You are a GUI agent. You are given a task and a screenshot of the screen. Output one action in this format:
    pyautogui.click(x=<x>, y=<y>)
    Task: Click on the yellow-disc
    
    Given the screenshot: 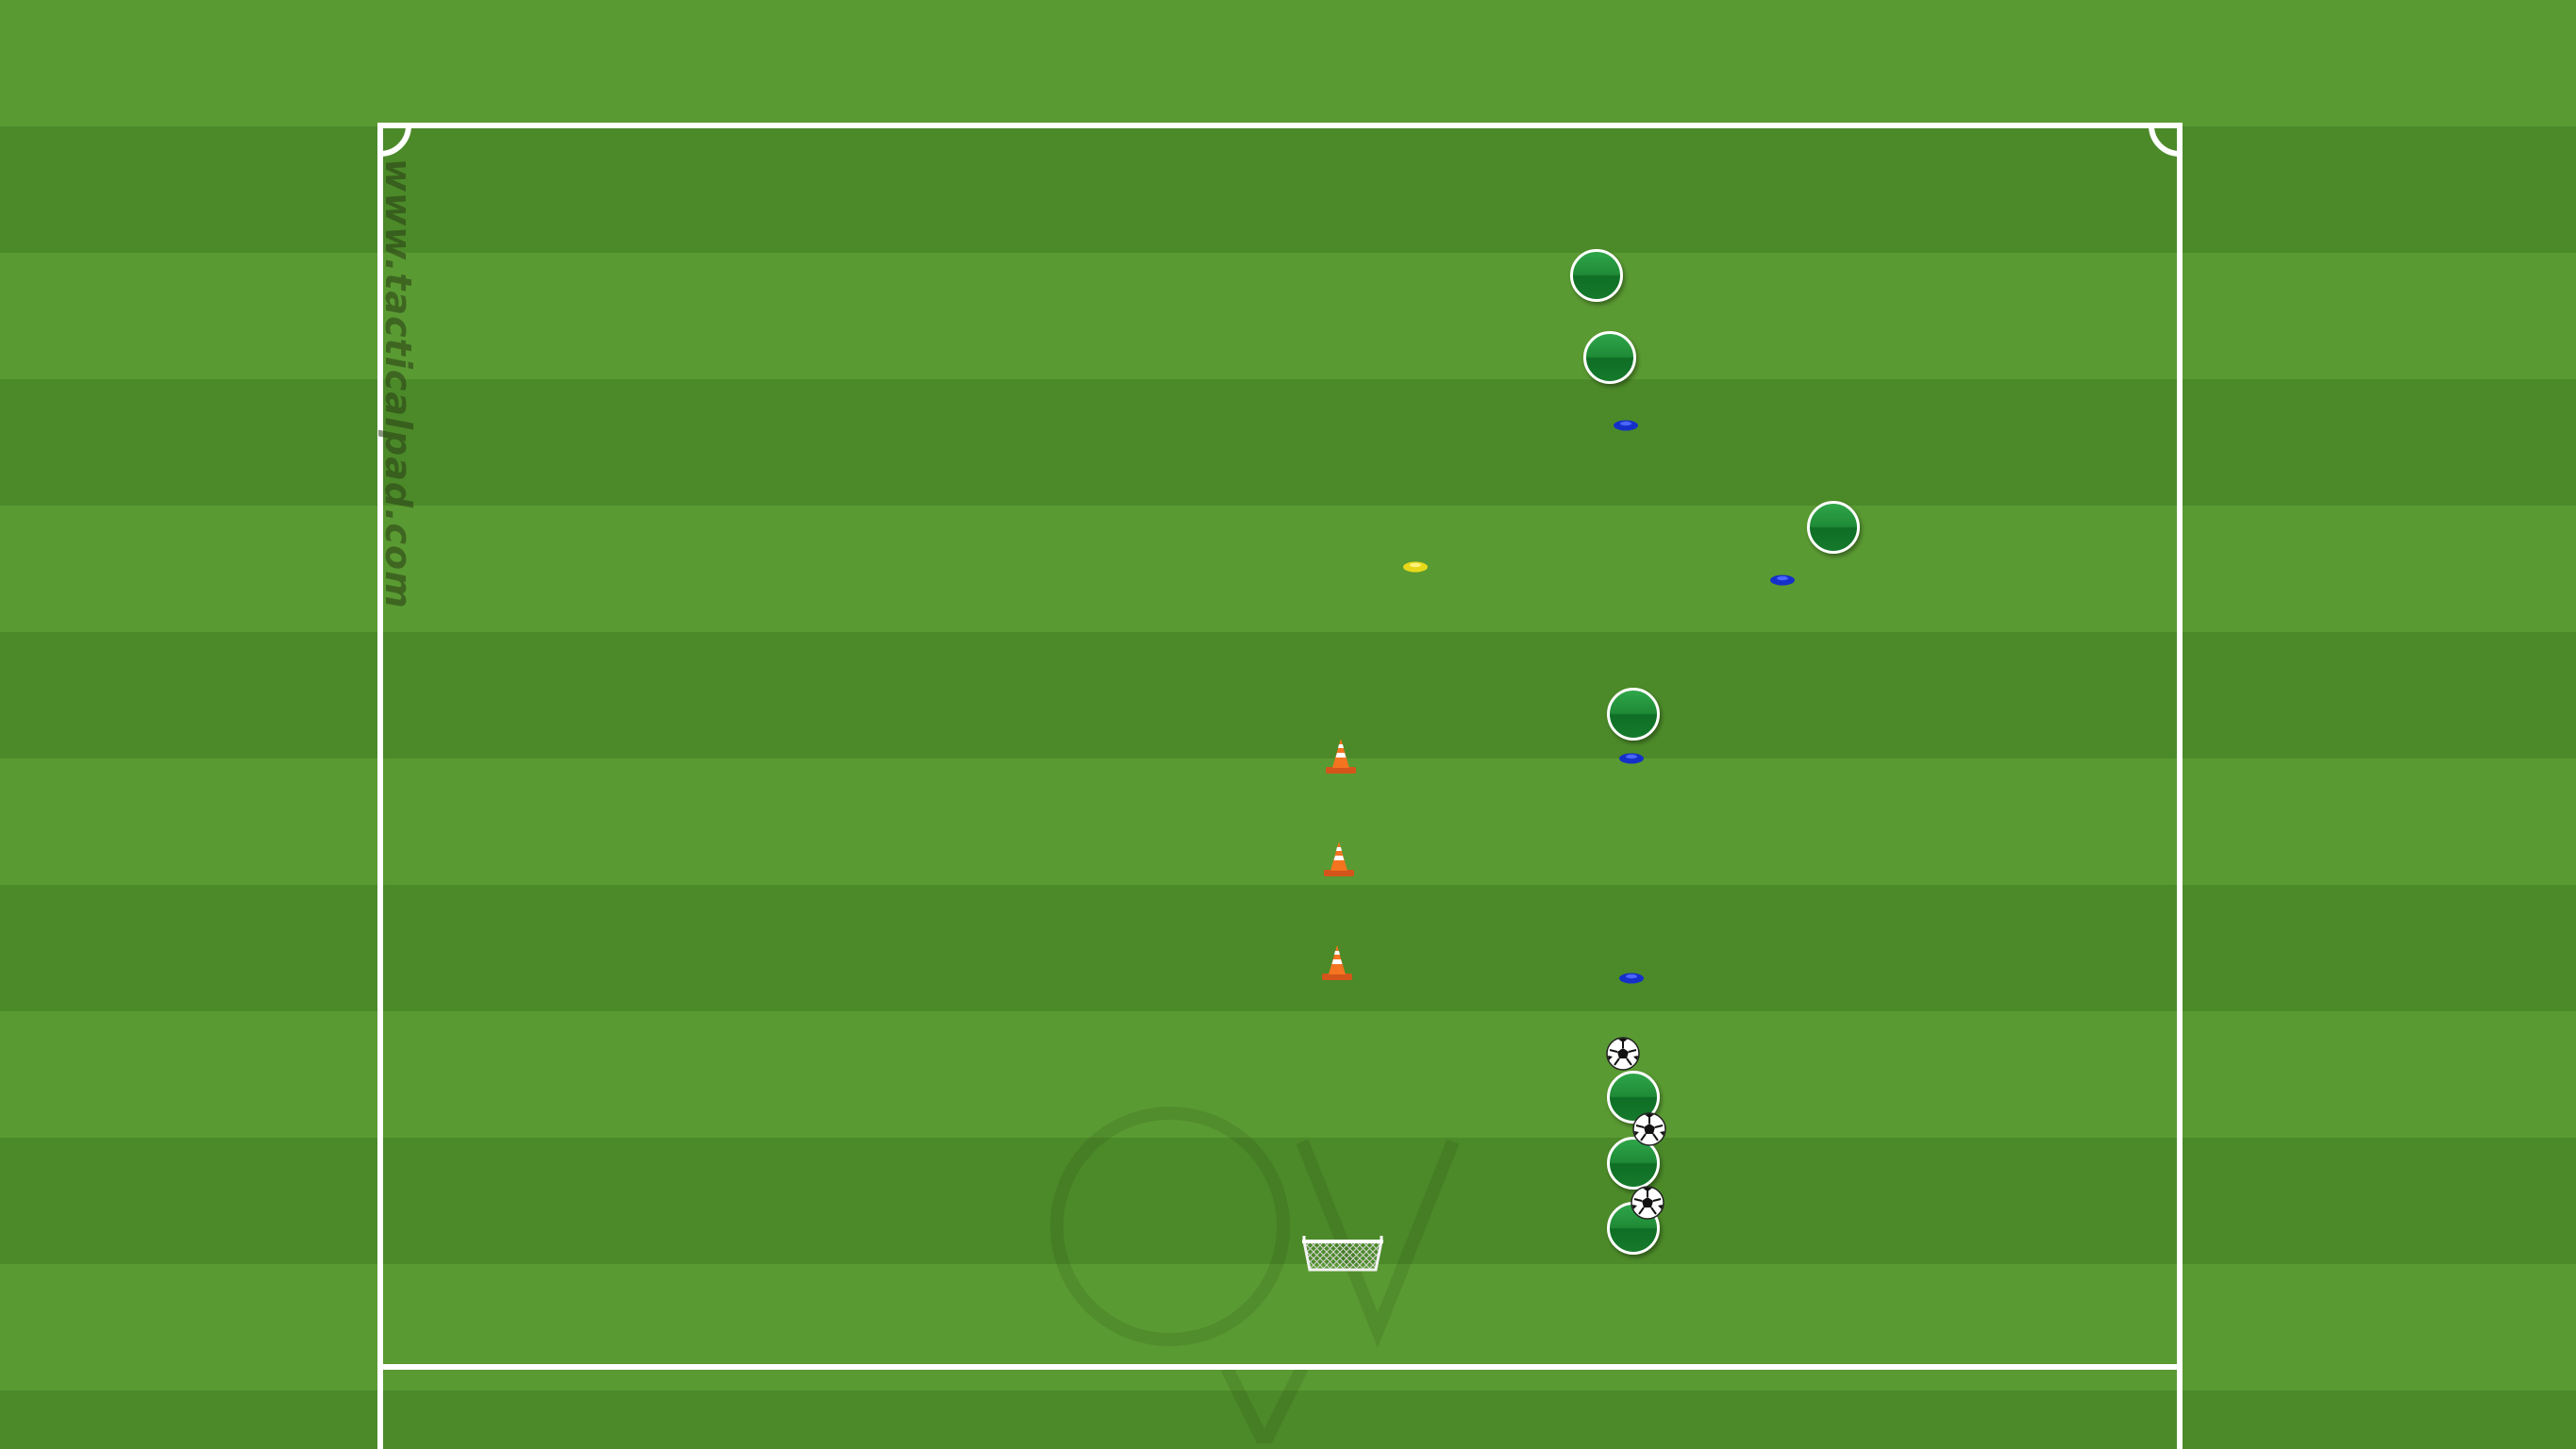 What is the action you would take?
    pyautogui.click(x=1415, y=567)
    